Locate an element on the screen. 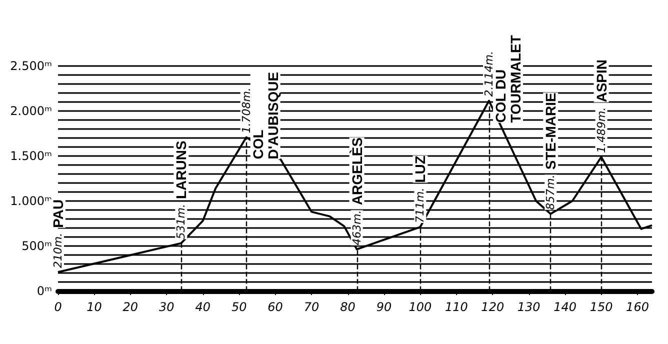  x-tick-label: 100 is located at coordinates (420, 307).